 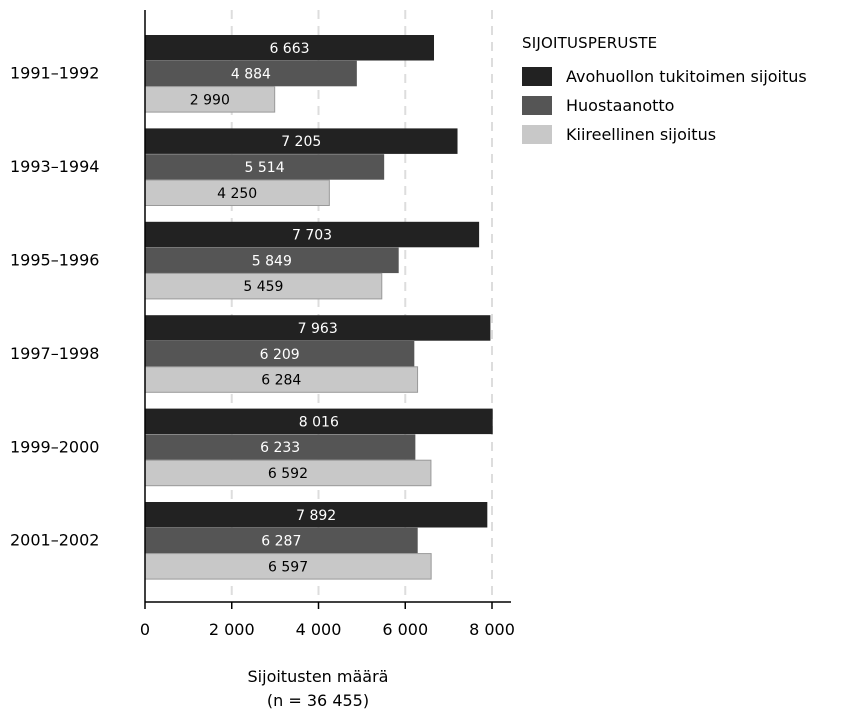 What do you see at coordinates (54, 73) in the screenshot?
I see `category-label: 1991–1992` at bounding box center [54, 73].